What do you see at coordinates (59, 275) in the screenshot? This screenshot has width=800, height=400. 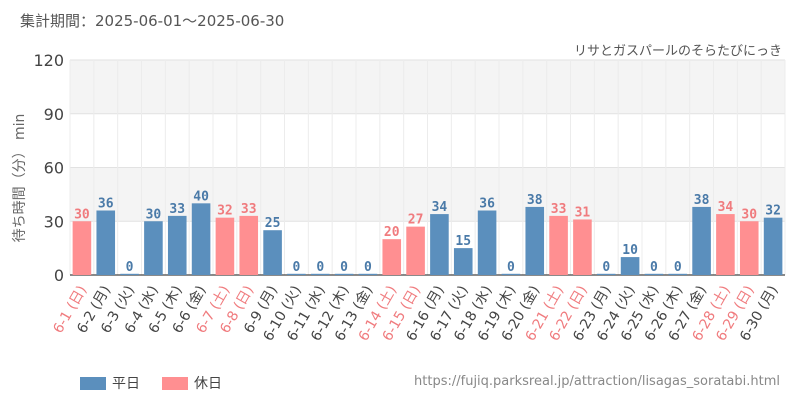 I see `y-tick-label: 0` at bounding box center [59, 275].